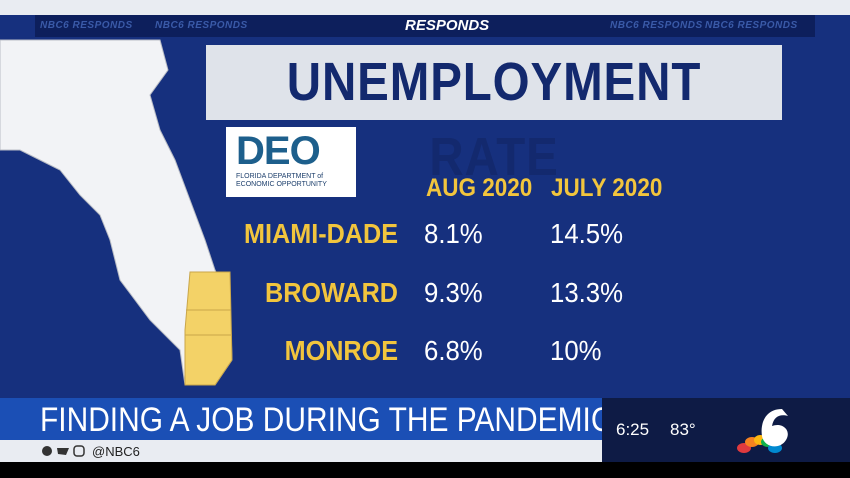  What do you see at coordinates (331, 292) in the screenshot?
I see `row-label: BROWARD` at bounding box center [331, 292].